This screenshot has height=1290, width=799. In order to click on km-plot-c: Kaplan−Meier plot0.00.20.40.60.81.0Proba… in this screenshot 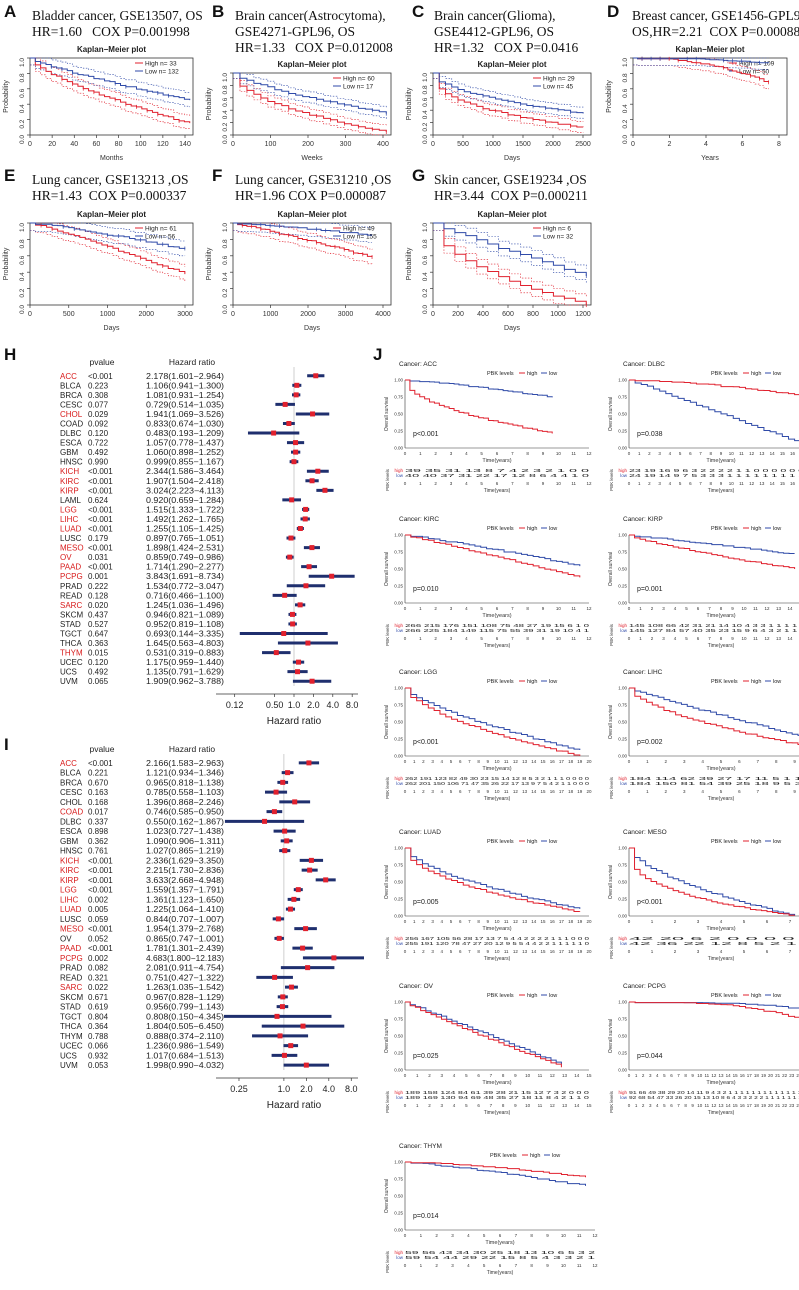, I will do `click(503, 110)`.